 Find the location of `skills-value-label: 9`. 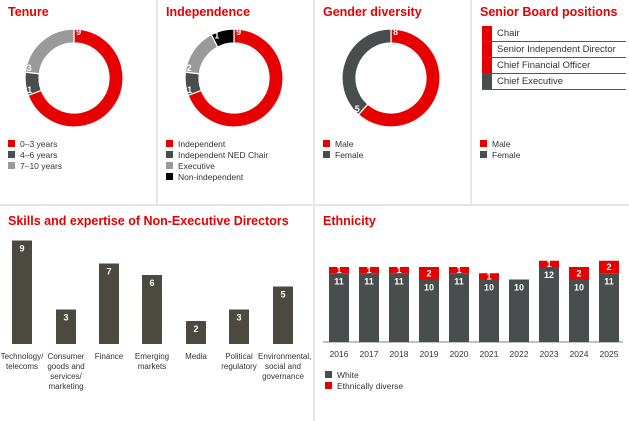

skills-value-label: 9 is located at coordinates (21, 249).